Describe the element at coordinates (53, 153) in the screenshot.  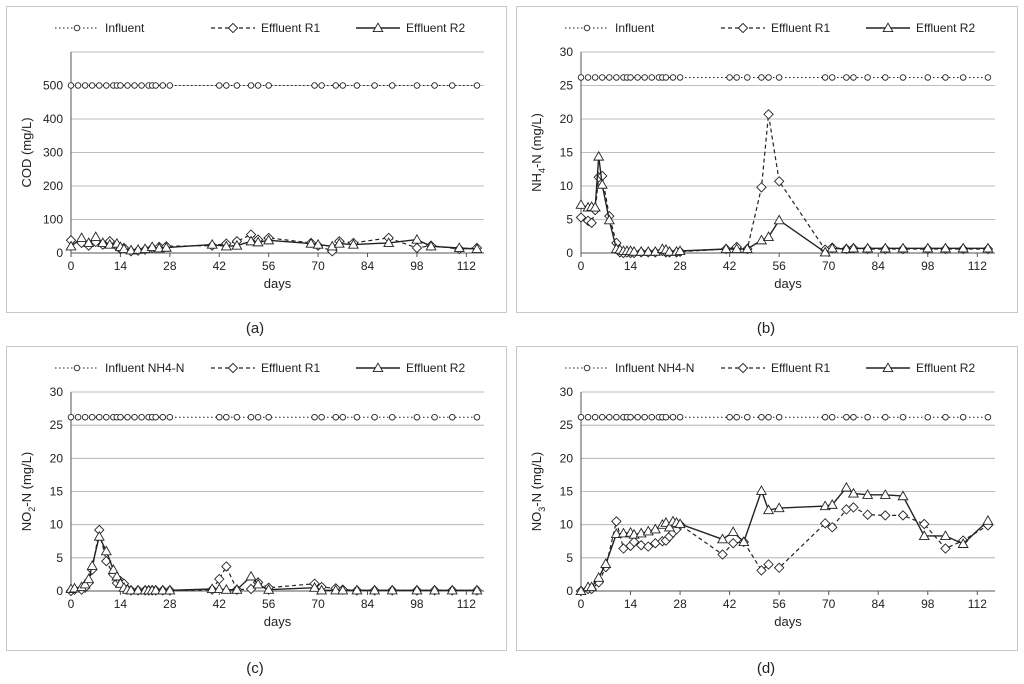
I see `y-tick-label: 300` at that location.